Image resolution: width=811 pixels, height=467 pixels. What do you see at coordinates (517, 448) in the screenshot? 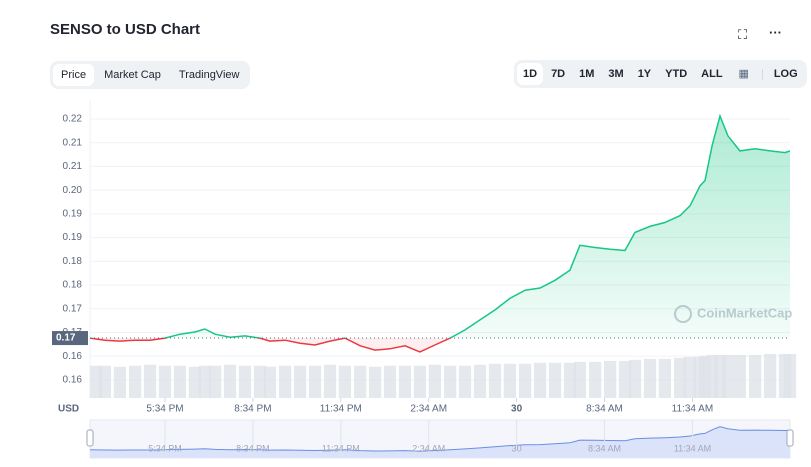
I see `navigator-tick-label: 30` at bounding box center [517, 448].